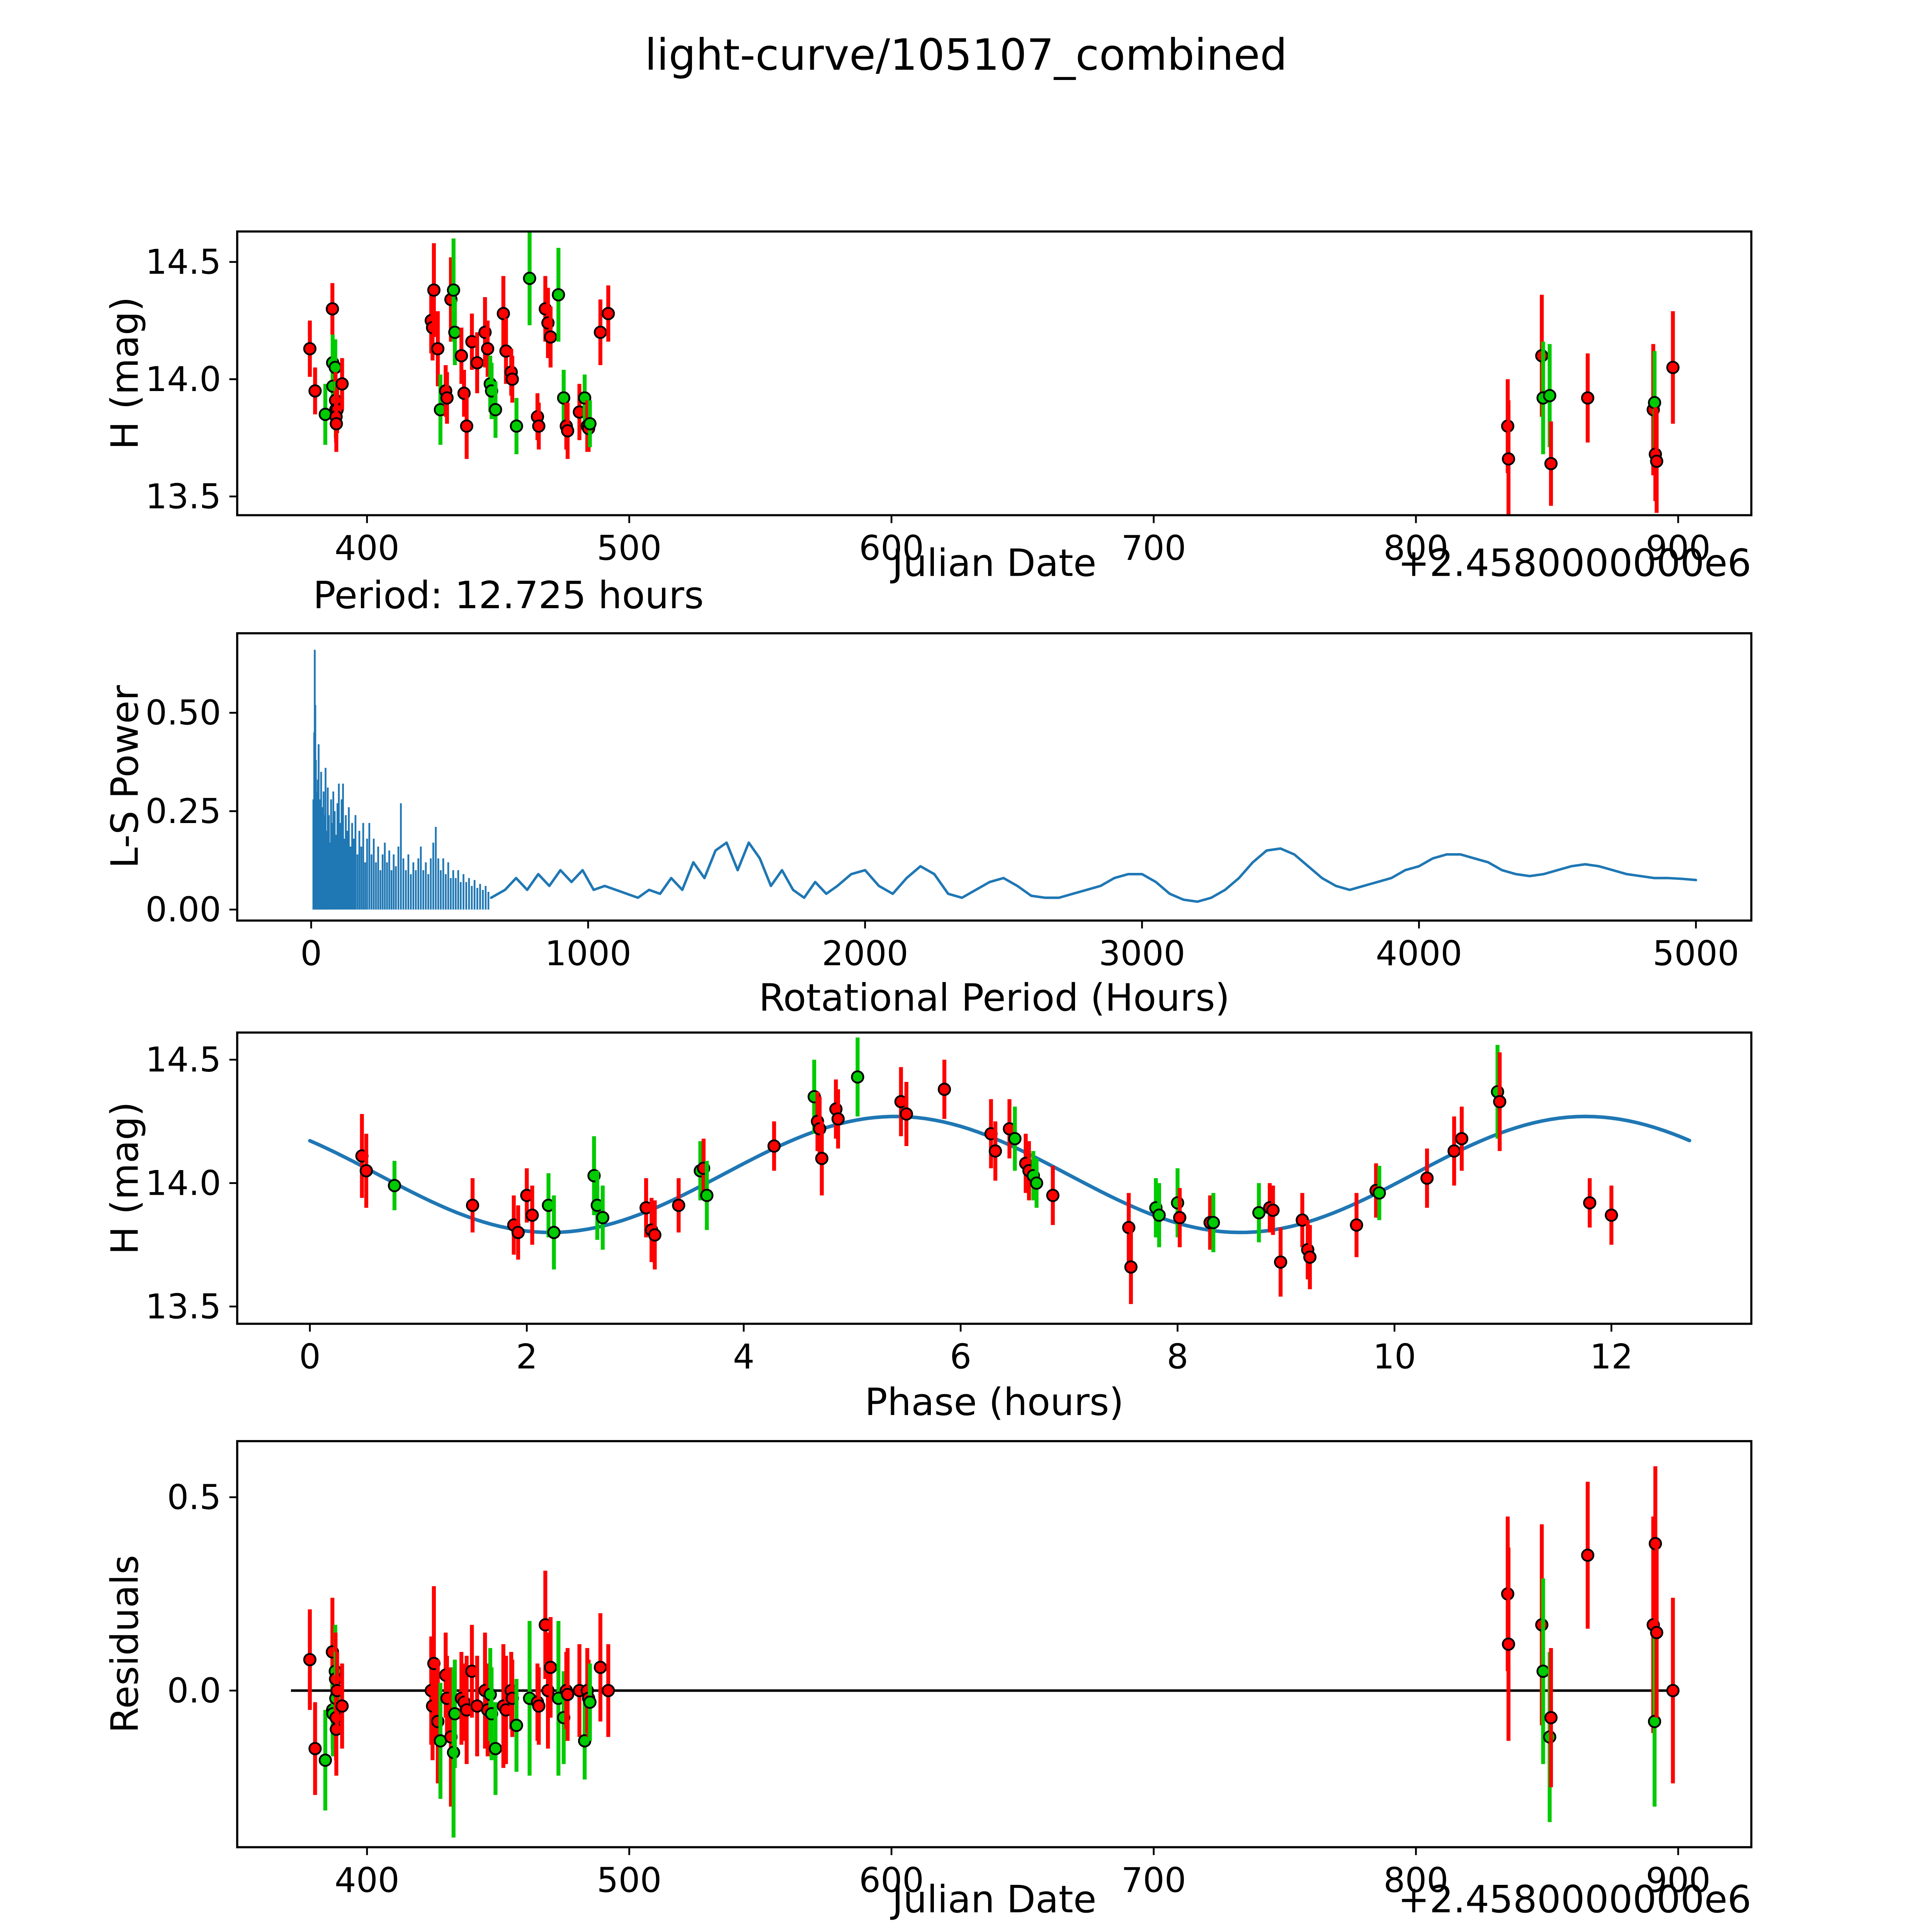  I want to click on panel4-ylabel: Residuals, so click(125, 1644).